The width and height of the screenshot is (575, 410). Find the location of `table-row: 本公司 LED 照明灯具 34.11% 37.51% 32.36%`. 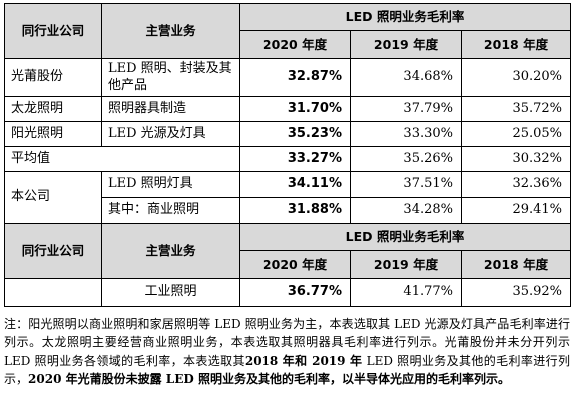

table-row: 本公司 LED 照明灯具 34.11% 37.51% 32.36% is located at coordinates (288, 197).